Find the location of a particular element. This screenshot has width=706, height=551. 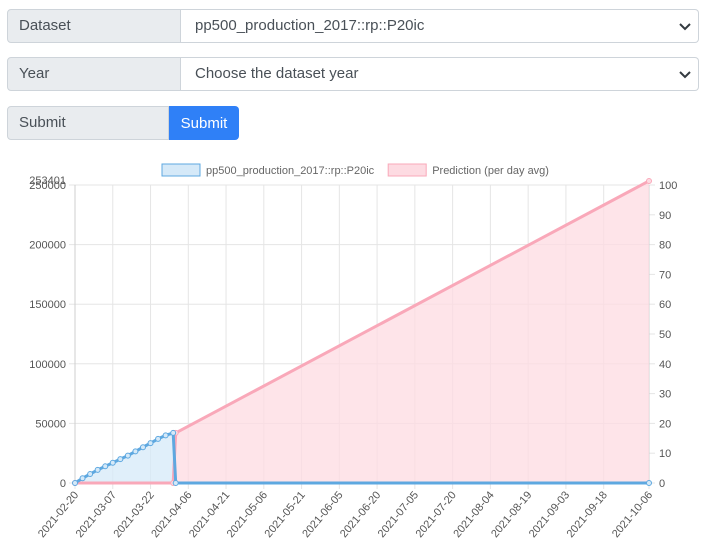

submit-button: Submit is located at coordinates (204, 123).